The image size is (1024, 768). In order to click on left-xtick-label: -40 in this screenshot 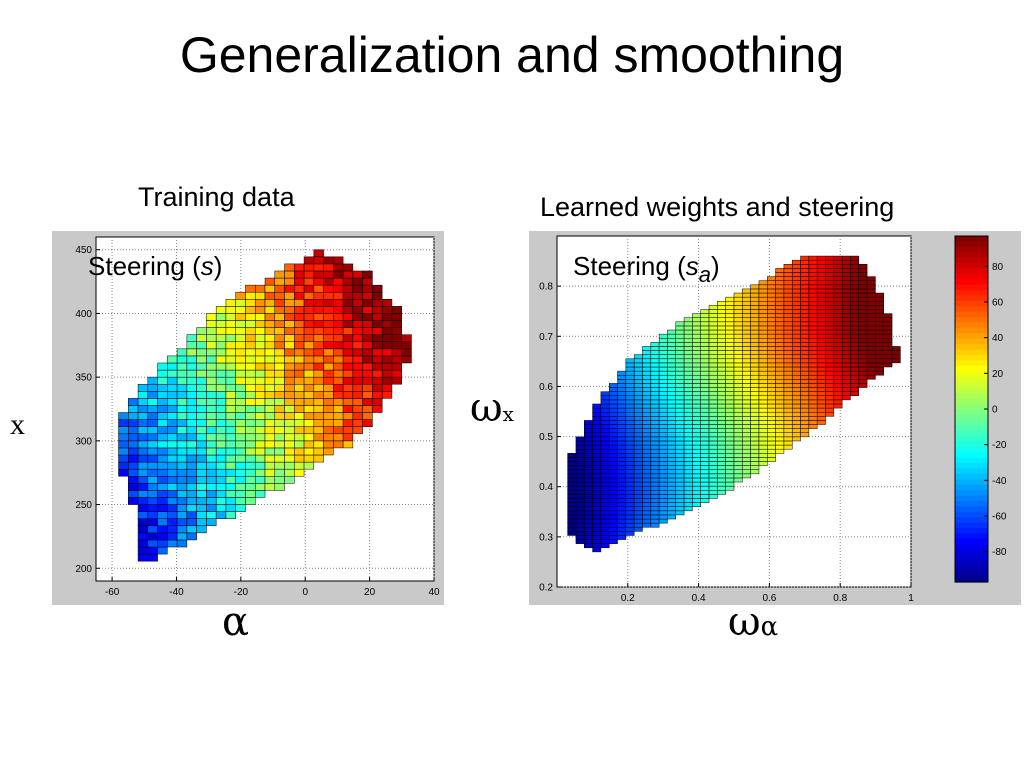, I will do `click(176, 592)`.